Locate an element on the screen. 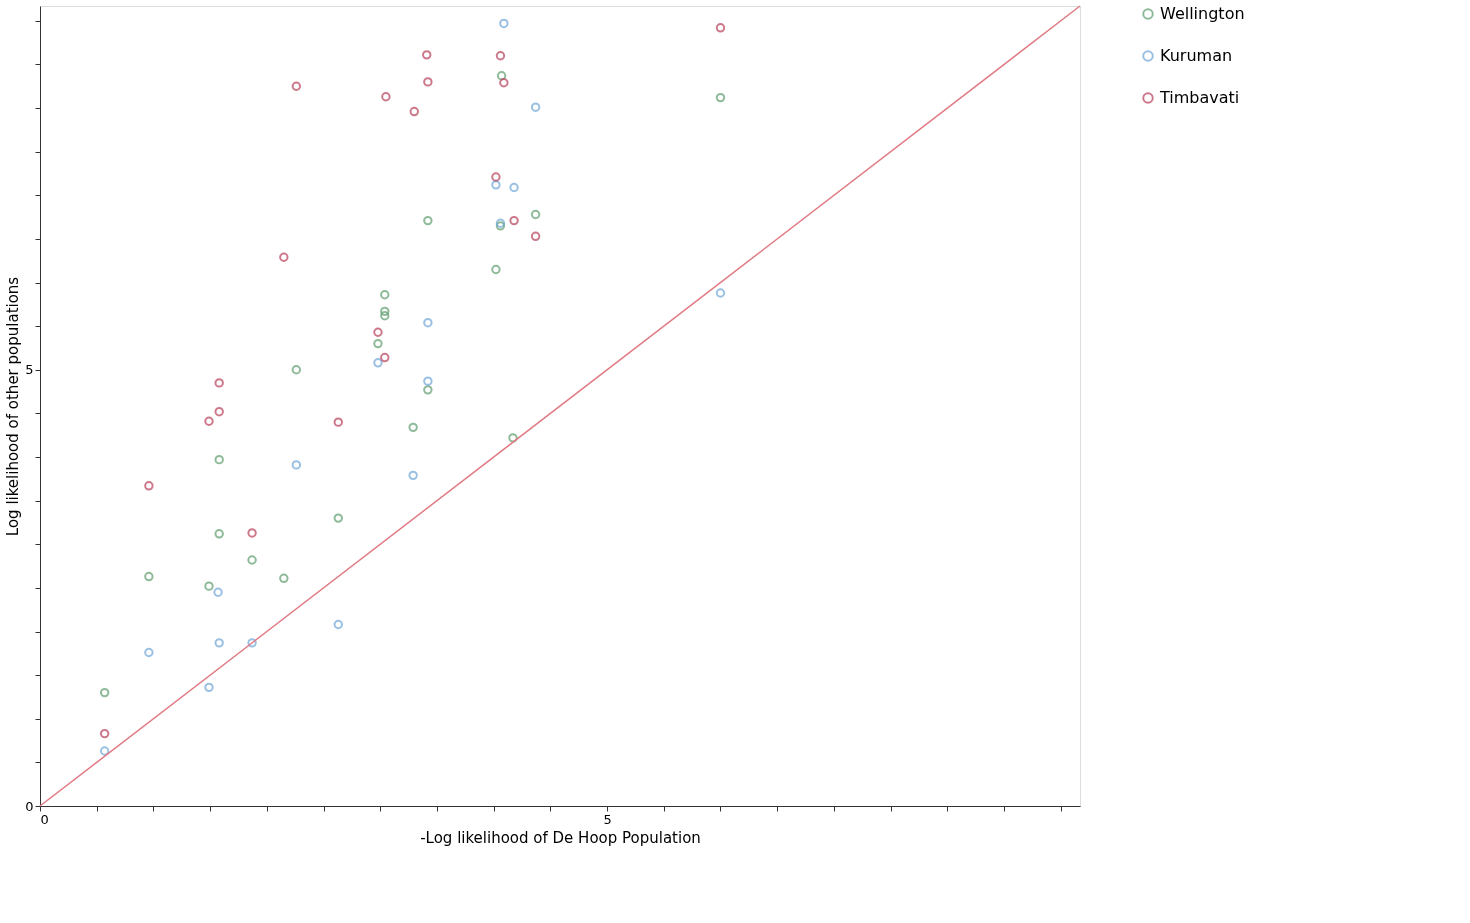  legend-label: Timbavati is located at coordinates (1199, 97).